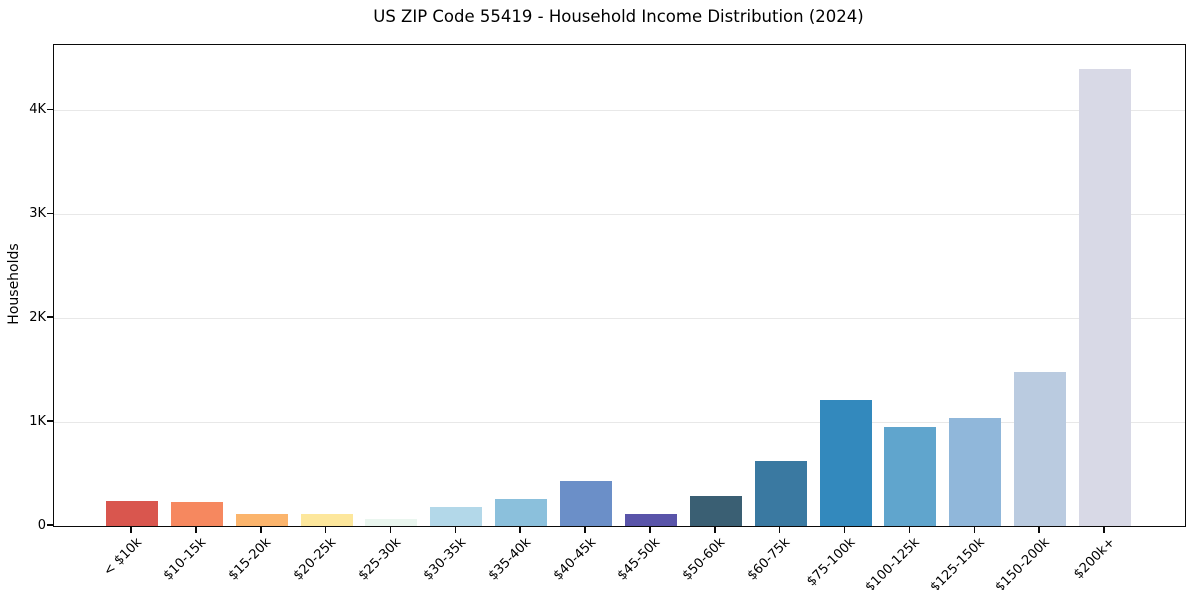  I want to click on bar-$40-45k, so click(586, 503).